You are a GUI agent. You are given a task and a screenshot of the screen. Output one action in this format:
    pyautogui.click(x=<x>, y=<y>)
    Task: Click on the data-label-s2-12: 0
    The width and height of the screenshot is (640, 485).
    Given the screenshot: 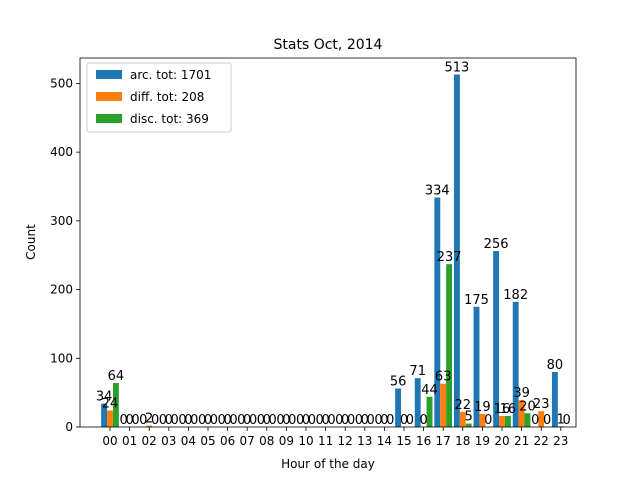 What is the action you would take?
    pyautogui.click(x=351, y=420)
    